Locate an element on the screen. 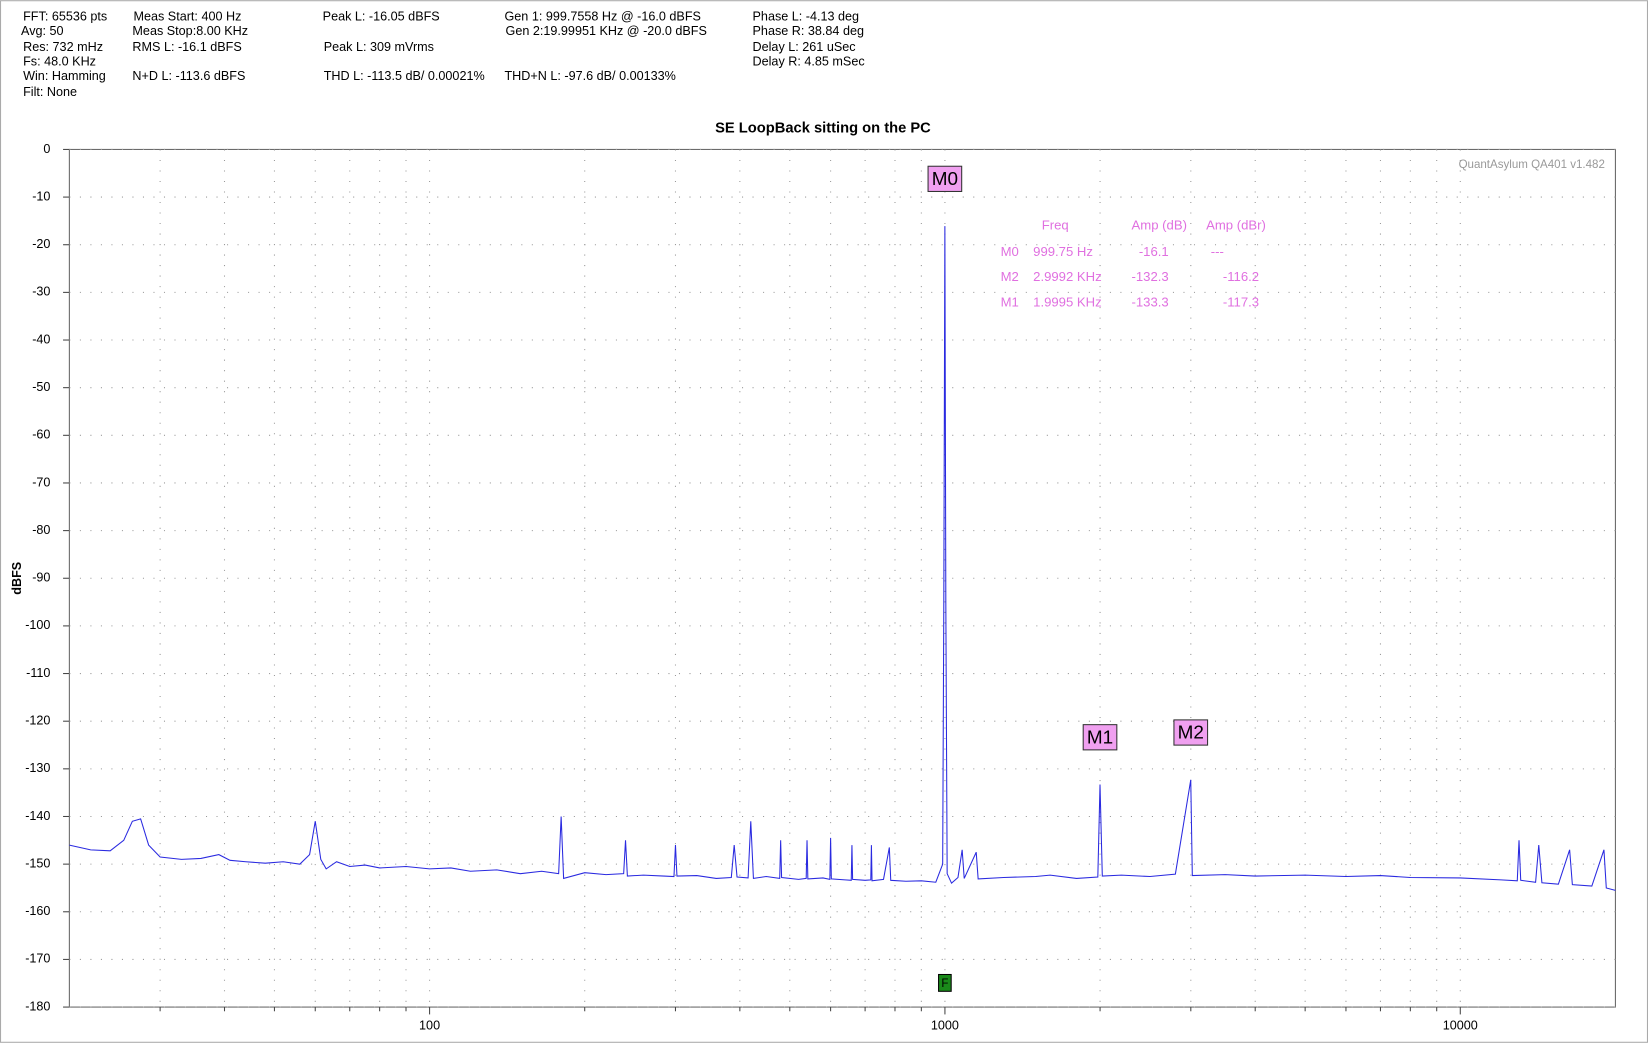 The width and height of the screenshot is (1648, 1043). header-stat: THD+N L: -97.6 dB/ 0.00133% is located at coordinates (589, 76).